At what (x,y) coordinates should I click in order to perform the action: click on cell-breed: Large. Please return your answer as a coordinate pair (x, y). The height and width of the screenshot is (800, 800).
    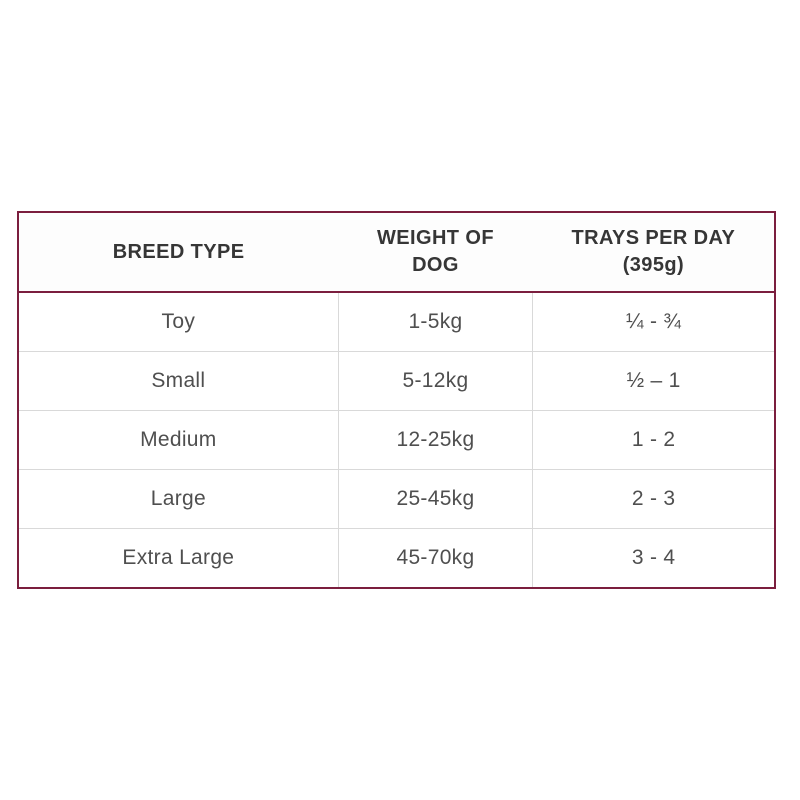
    Looking at the image, I should click on (178, 499).